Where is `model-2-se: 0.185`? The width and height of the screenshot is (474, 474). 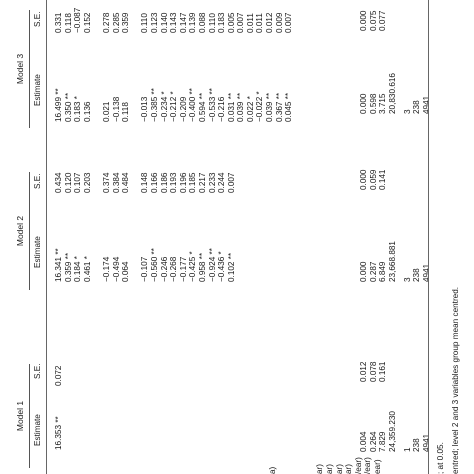 model-2-se: 0.185 is located at coordinates (193, 183).